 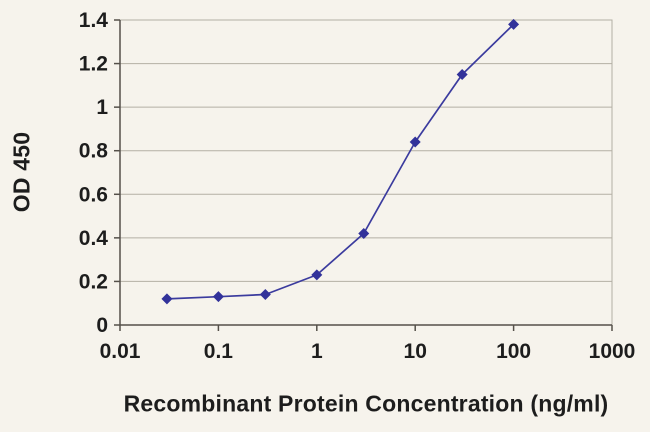 I want to click on x-tick-label: 1, so click(x=317, y=351).